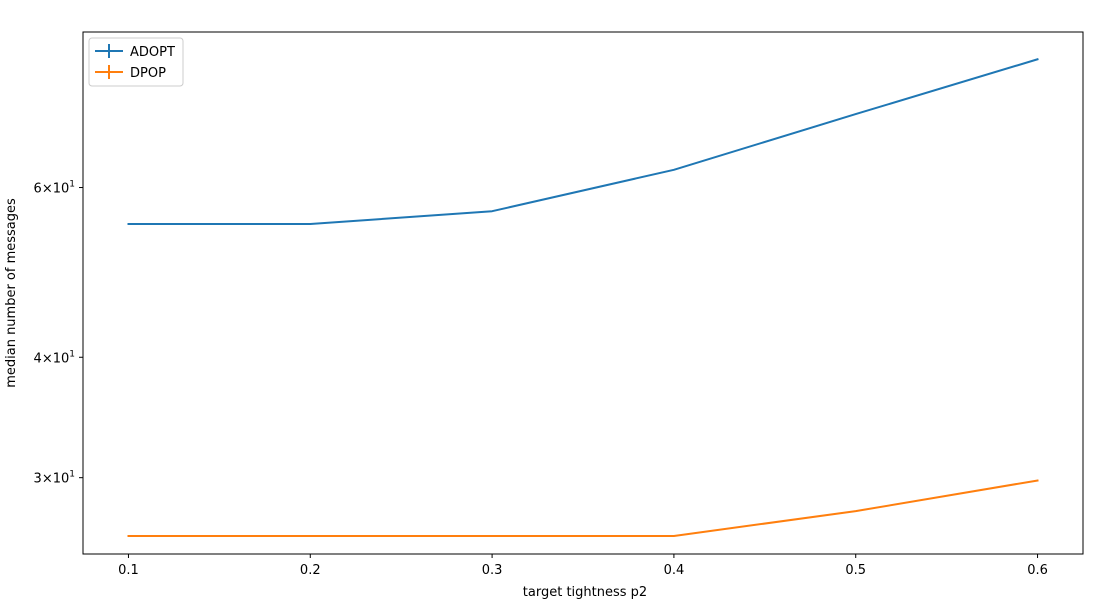 The image size is (1093, 614). Describe the element at coordinates (54, 357) in the screenshot. I see `y-tick-label: 4×10¹` at that location.